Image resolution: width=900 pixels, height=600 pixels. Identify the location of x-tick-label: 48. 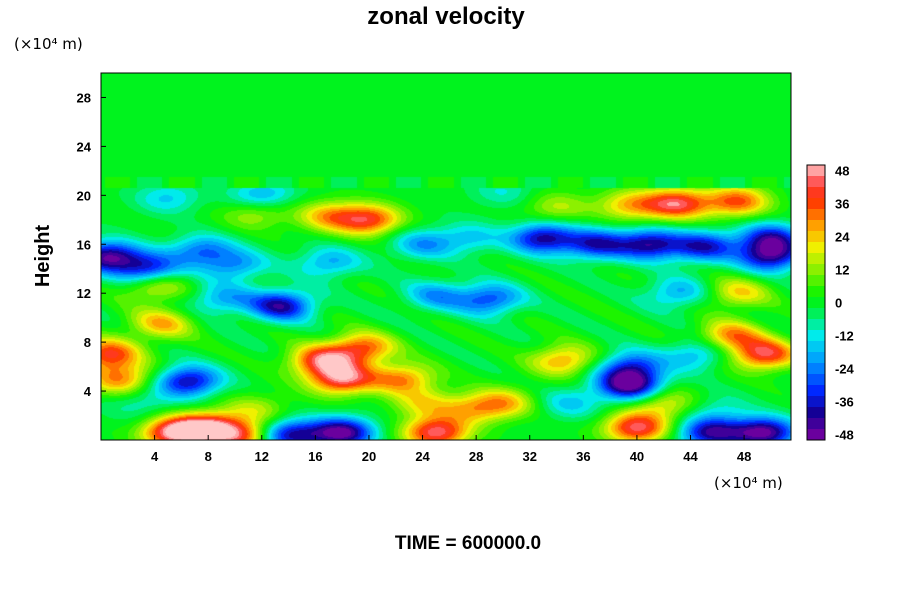
(744, 456).